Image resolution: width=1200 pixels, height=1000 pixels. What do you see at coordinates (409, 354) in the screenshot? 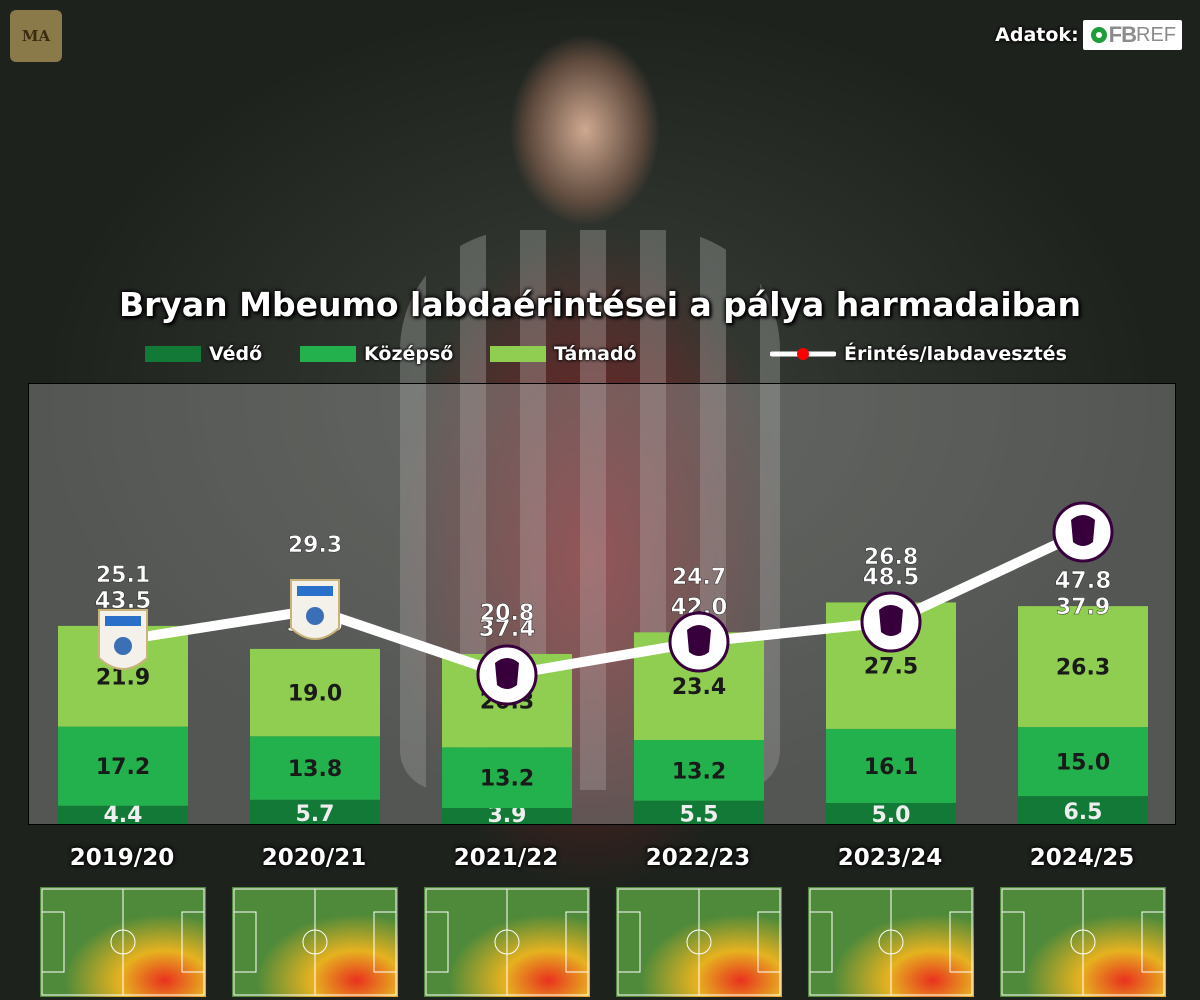
I see `legend-label-middle: Középső` at bounding box center [409, 354].